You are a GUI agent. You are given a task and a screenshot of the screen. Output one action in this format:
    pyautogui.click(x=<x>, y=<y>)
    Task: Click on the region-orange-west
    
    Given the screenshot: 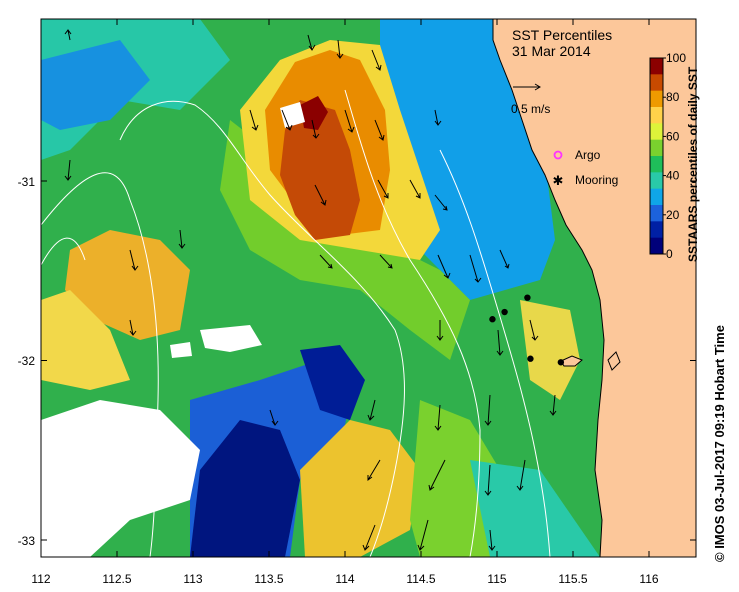 What is the action you would take?
    pyautogui.click(x=127, y=285)
    